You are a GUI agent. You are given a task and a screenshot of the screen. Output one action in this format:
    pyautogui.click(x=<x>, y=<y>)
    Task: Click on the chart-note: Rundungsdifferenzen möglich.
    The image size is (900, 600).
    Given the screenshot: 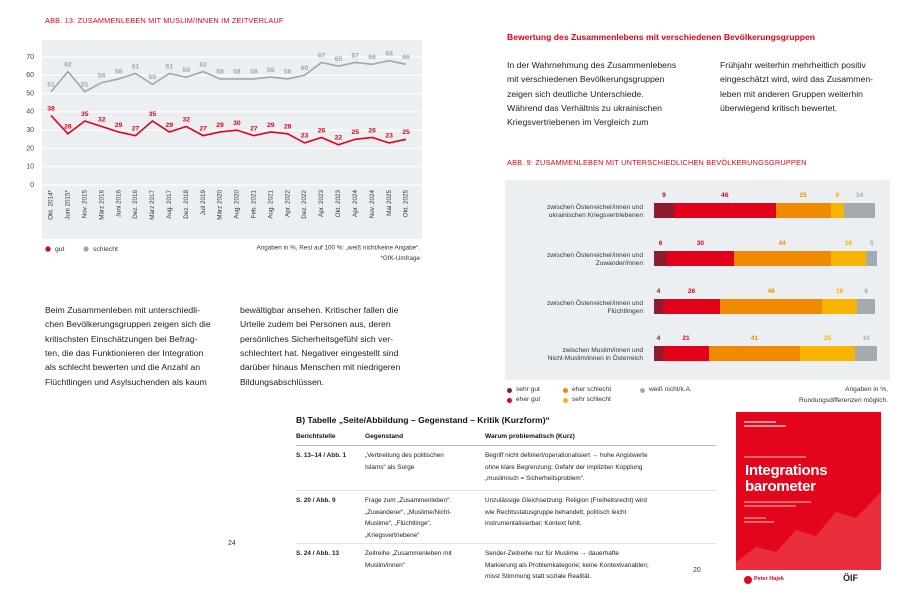 What is the action you would take?
    pyautogui.click(x=843, y=400)
    